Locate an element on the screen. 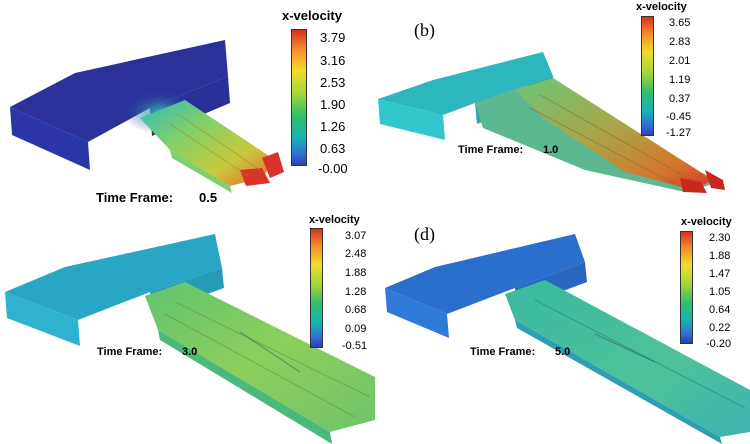 The image size is (750, 444). colorbar-tick: 1.05 is located at coordinates (720, 292).